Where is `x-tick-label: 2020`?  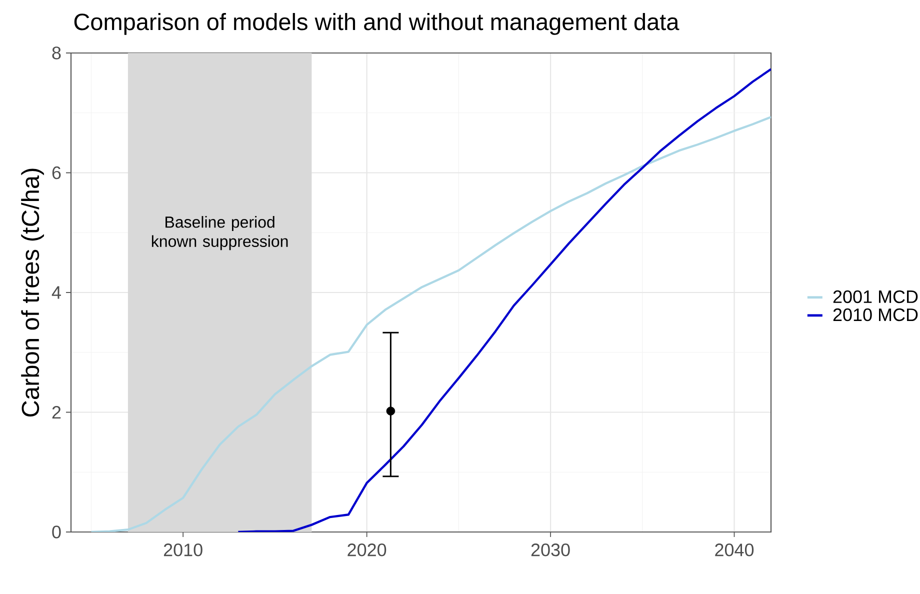
x-tick-label: 2020 is located at coordinates (367, 550).